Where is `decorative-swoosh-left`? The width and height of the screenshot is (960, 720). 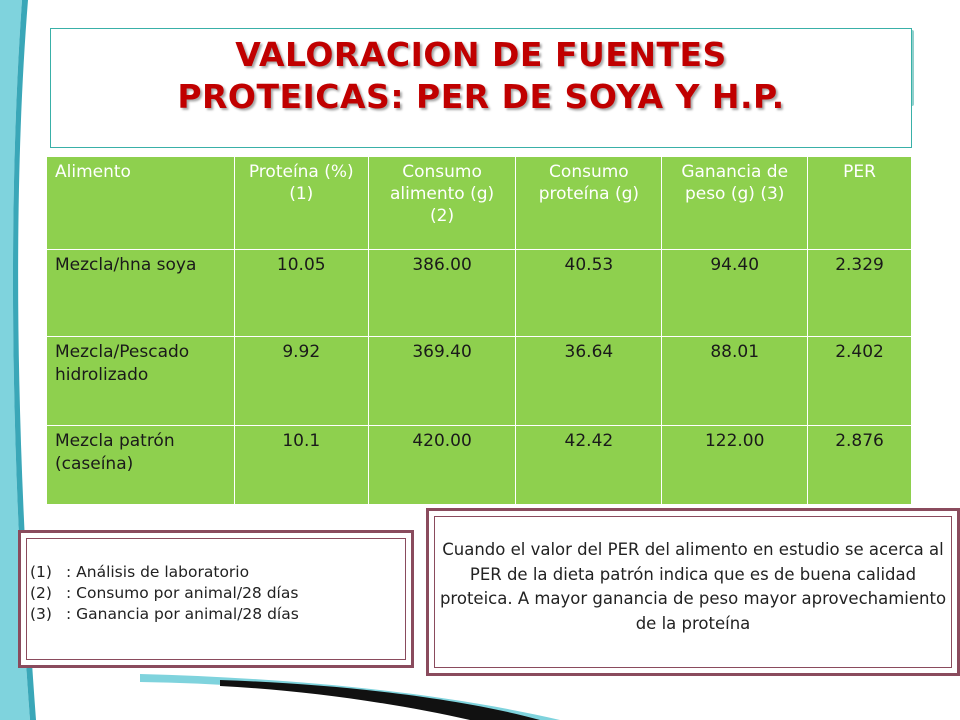 decorative-swoosh-left is located at coordinates (18, 360).